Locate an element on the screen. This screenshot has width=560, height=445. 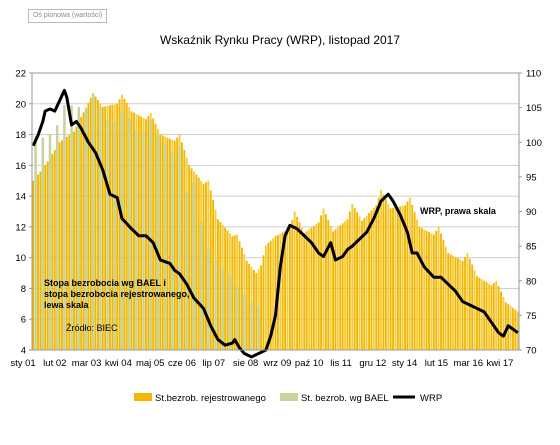
right-axis-label: 100 is located at coordinates (534, 143).